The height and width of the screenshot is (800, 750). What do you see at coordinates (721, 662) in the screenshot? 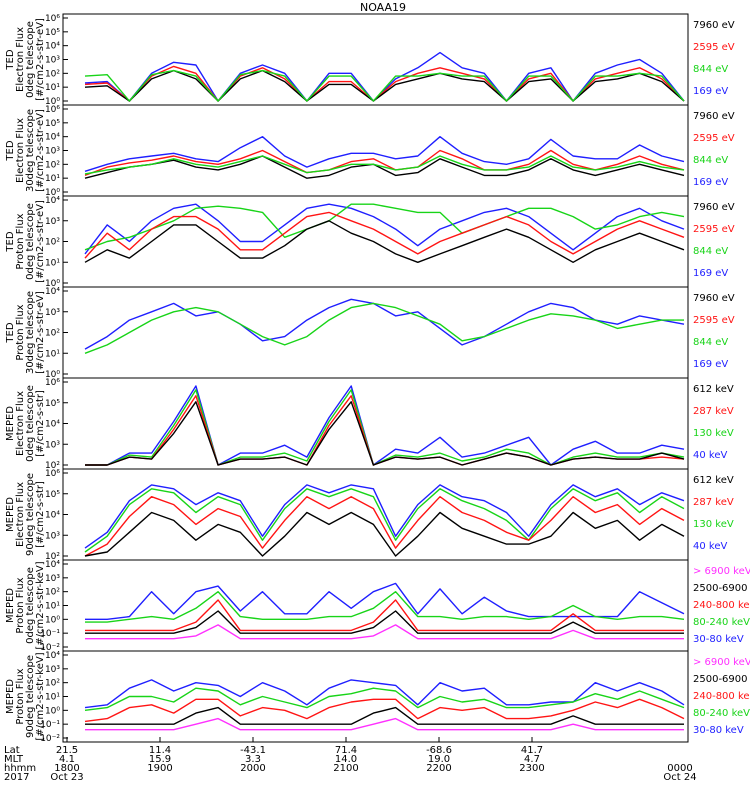
I see `legend-entry: > 6900 keV` at bounding box center [721, 662].